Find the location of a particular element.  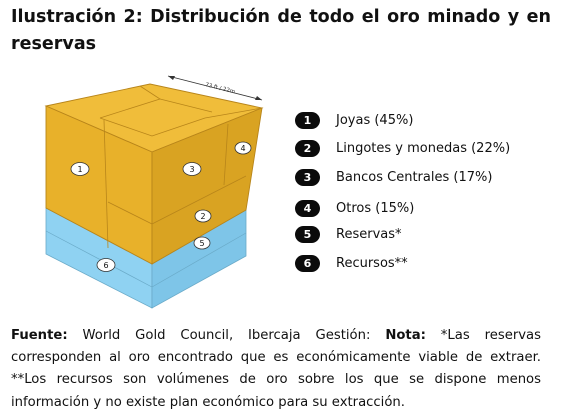

legend-label: Reservas* is located at coordinates (369, 234).